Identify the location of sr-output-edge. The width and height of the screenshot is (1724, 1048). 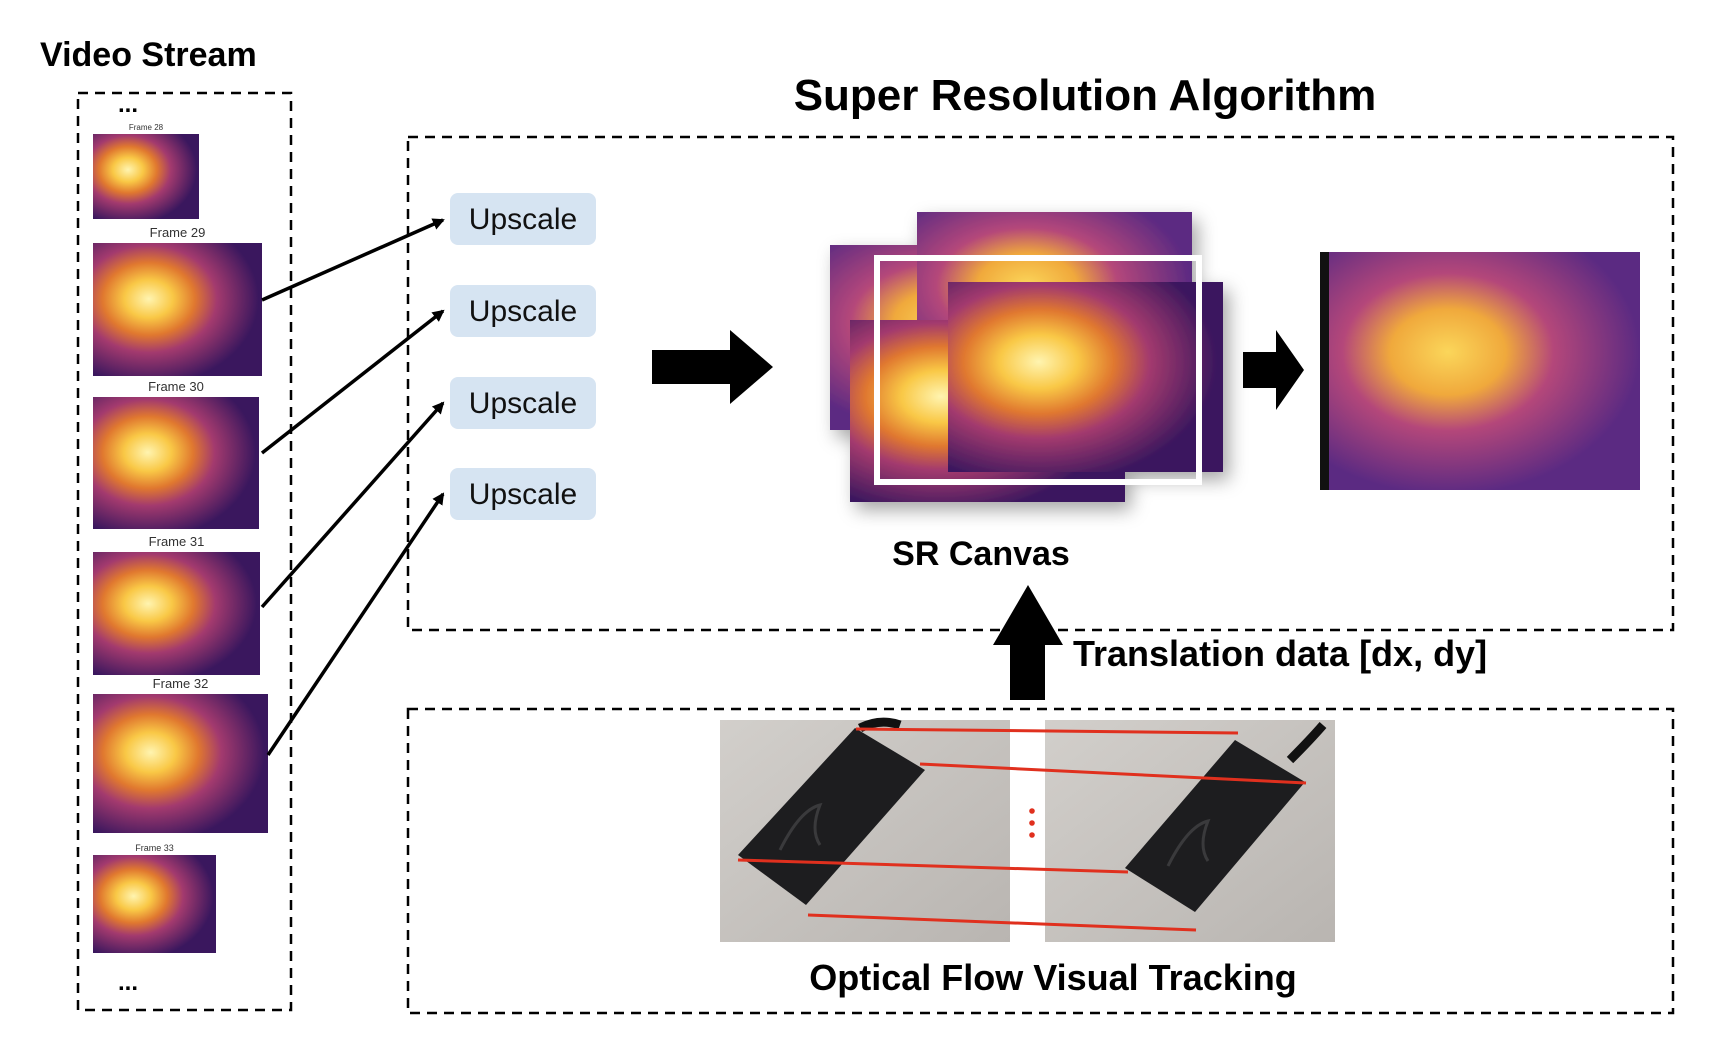
(1324, 371).